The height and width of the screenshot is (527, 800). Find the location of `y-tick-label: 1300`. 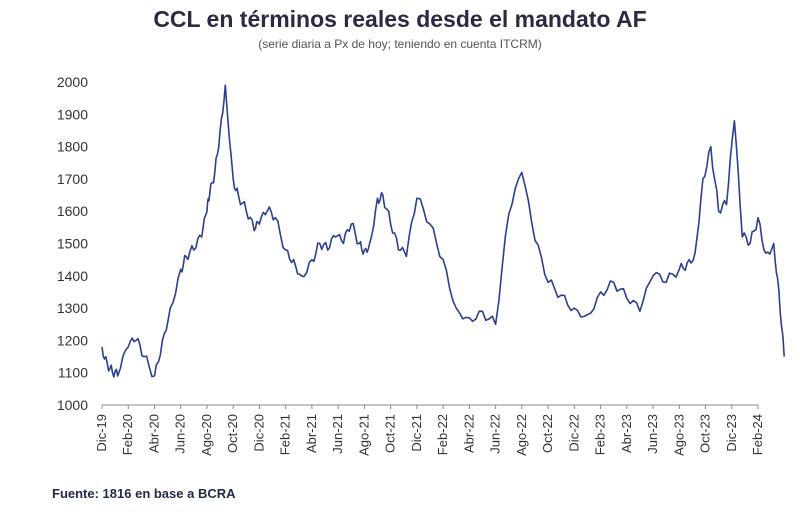

y-tick-label: 1300 is located at coordinates (72, 308).